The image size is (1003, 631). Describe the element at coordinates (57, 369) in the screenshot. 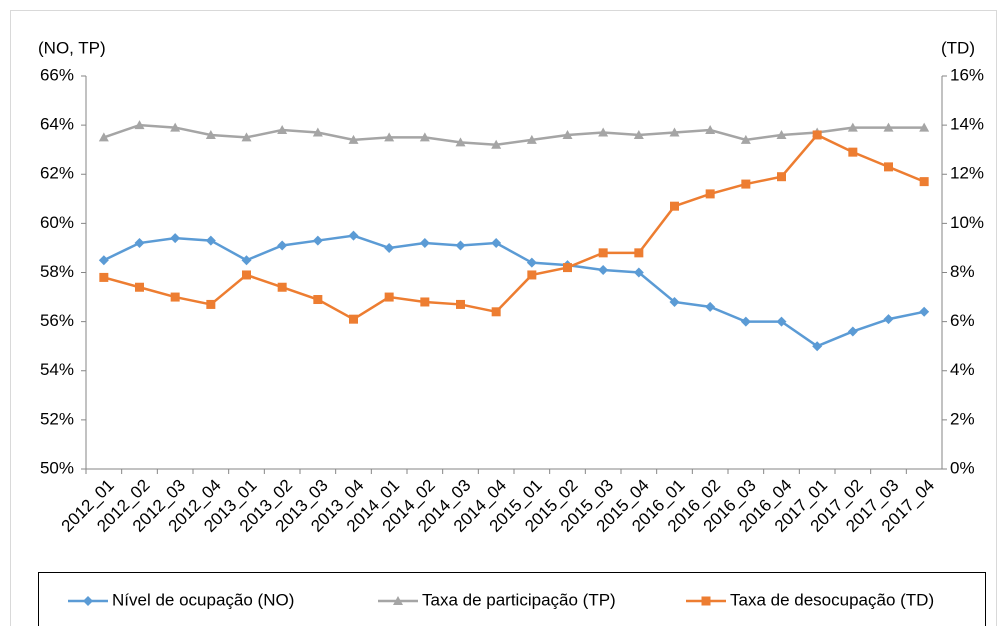

I see `y-tick-label: 54%` at that location.